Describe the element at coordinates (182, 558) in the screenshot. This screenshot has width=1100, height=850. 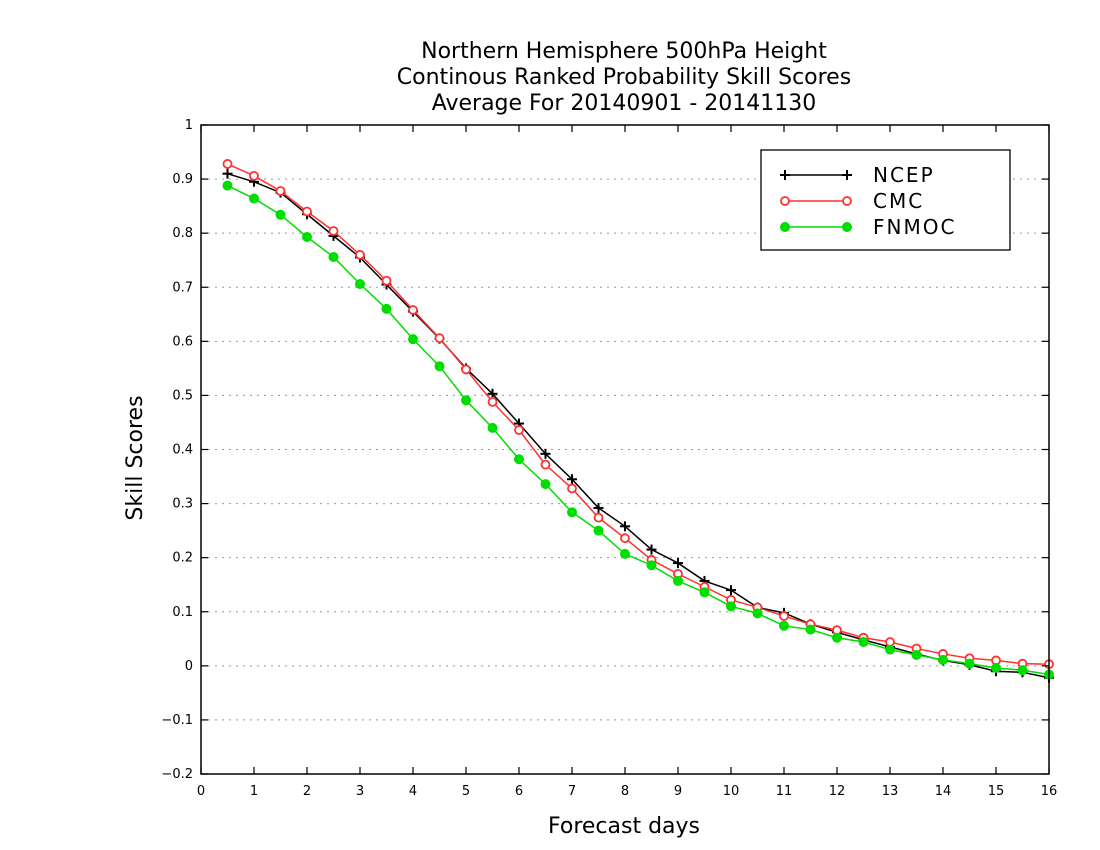
I see `y-tick-label: 0.2` at that location.